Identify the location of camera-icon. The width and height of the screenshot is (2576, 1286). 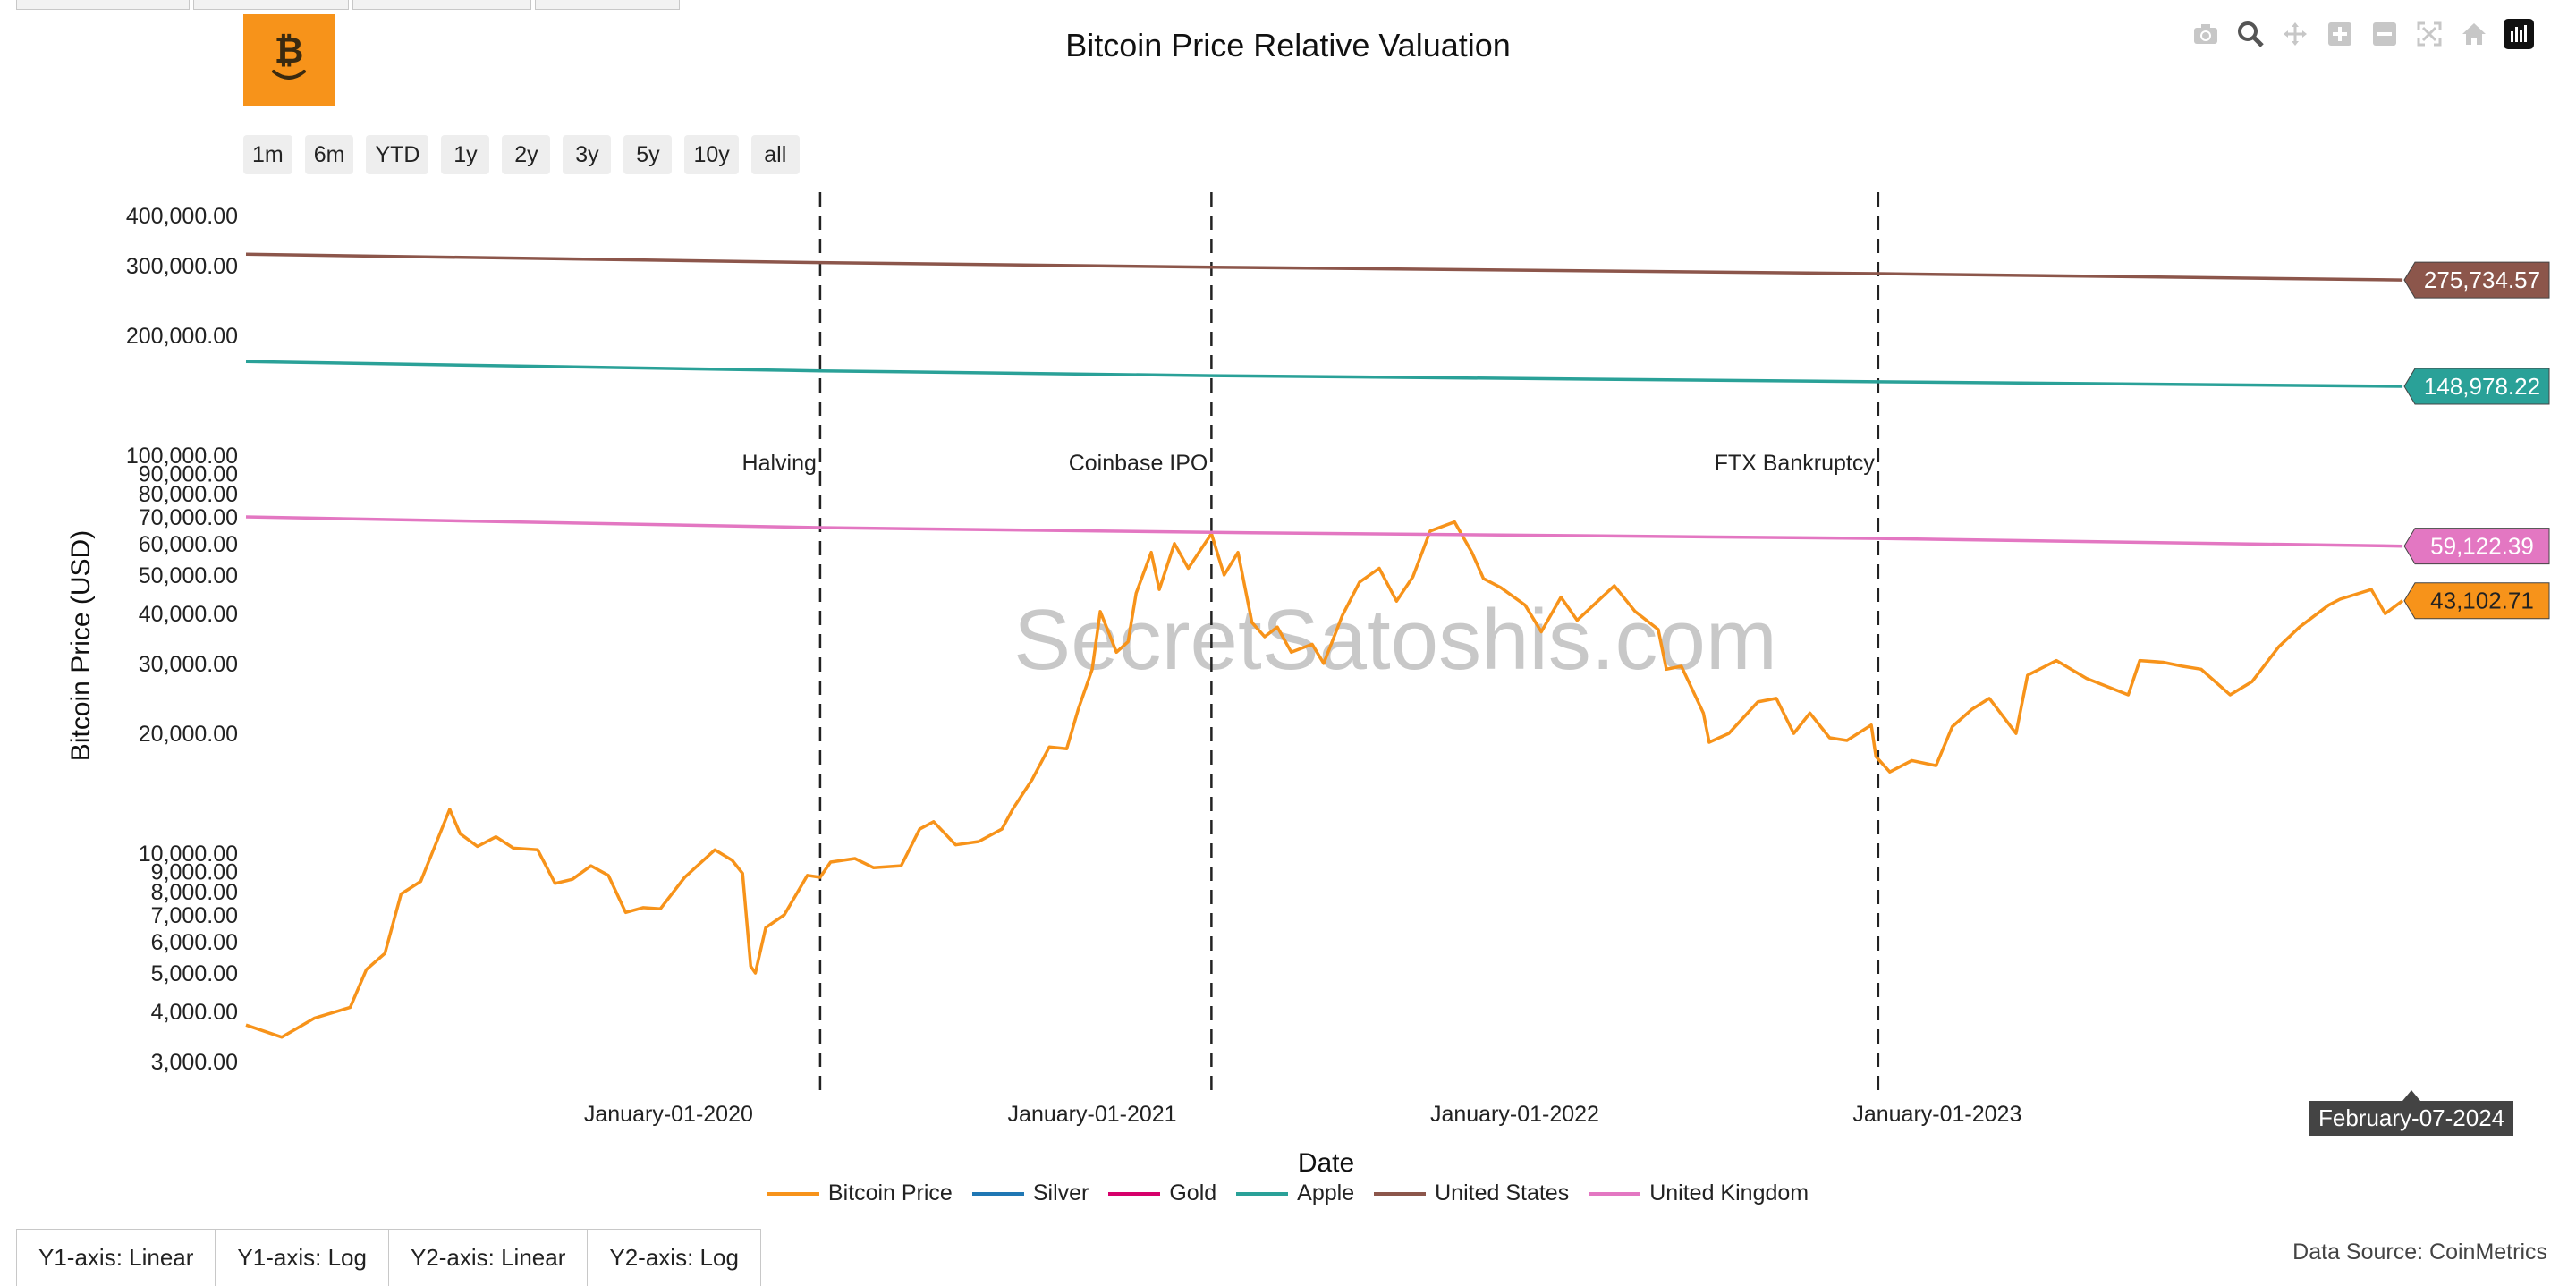
(2206, 34).